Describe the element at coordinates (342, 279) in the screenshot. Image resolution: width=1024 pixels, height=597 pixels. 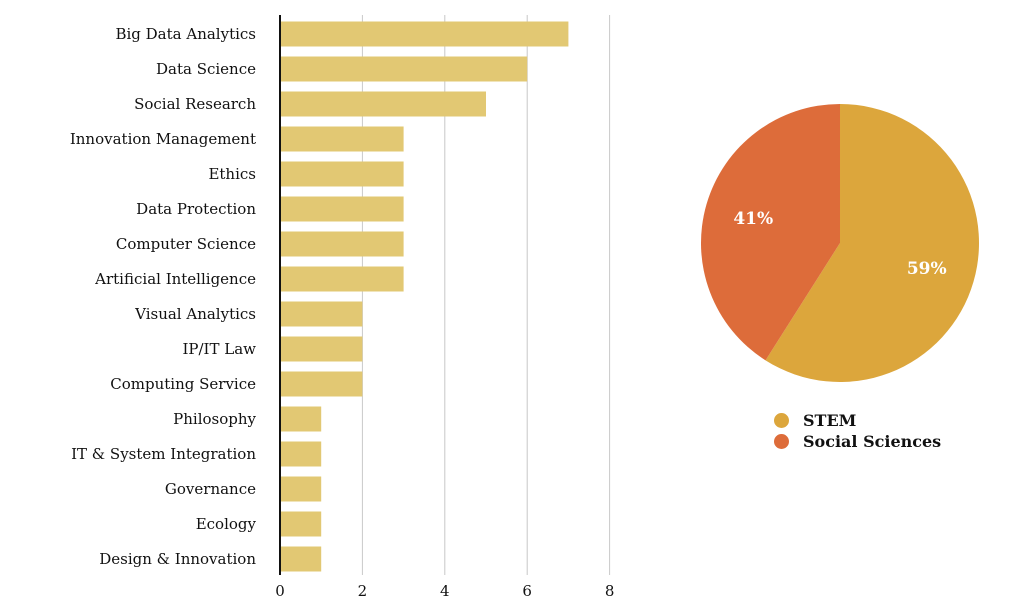
I see `bar-artificial-intelligence` at that location.